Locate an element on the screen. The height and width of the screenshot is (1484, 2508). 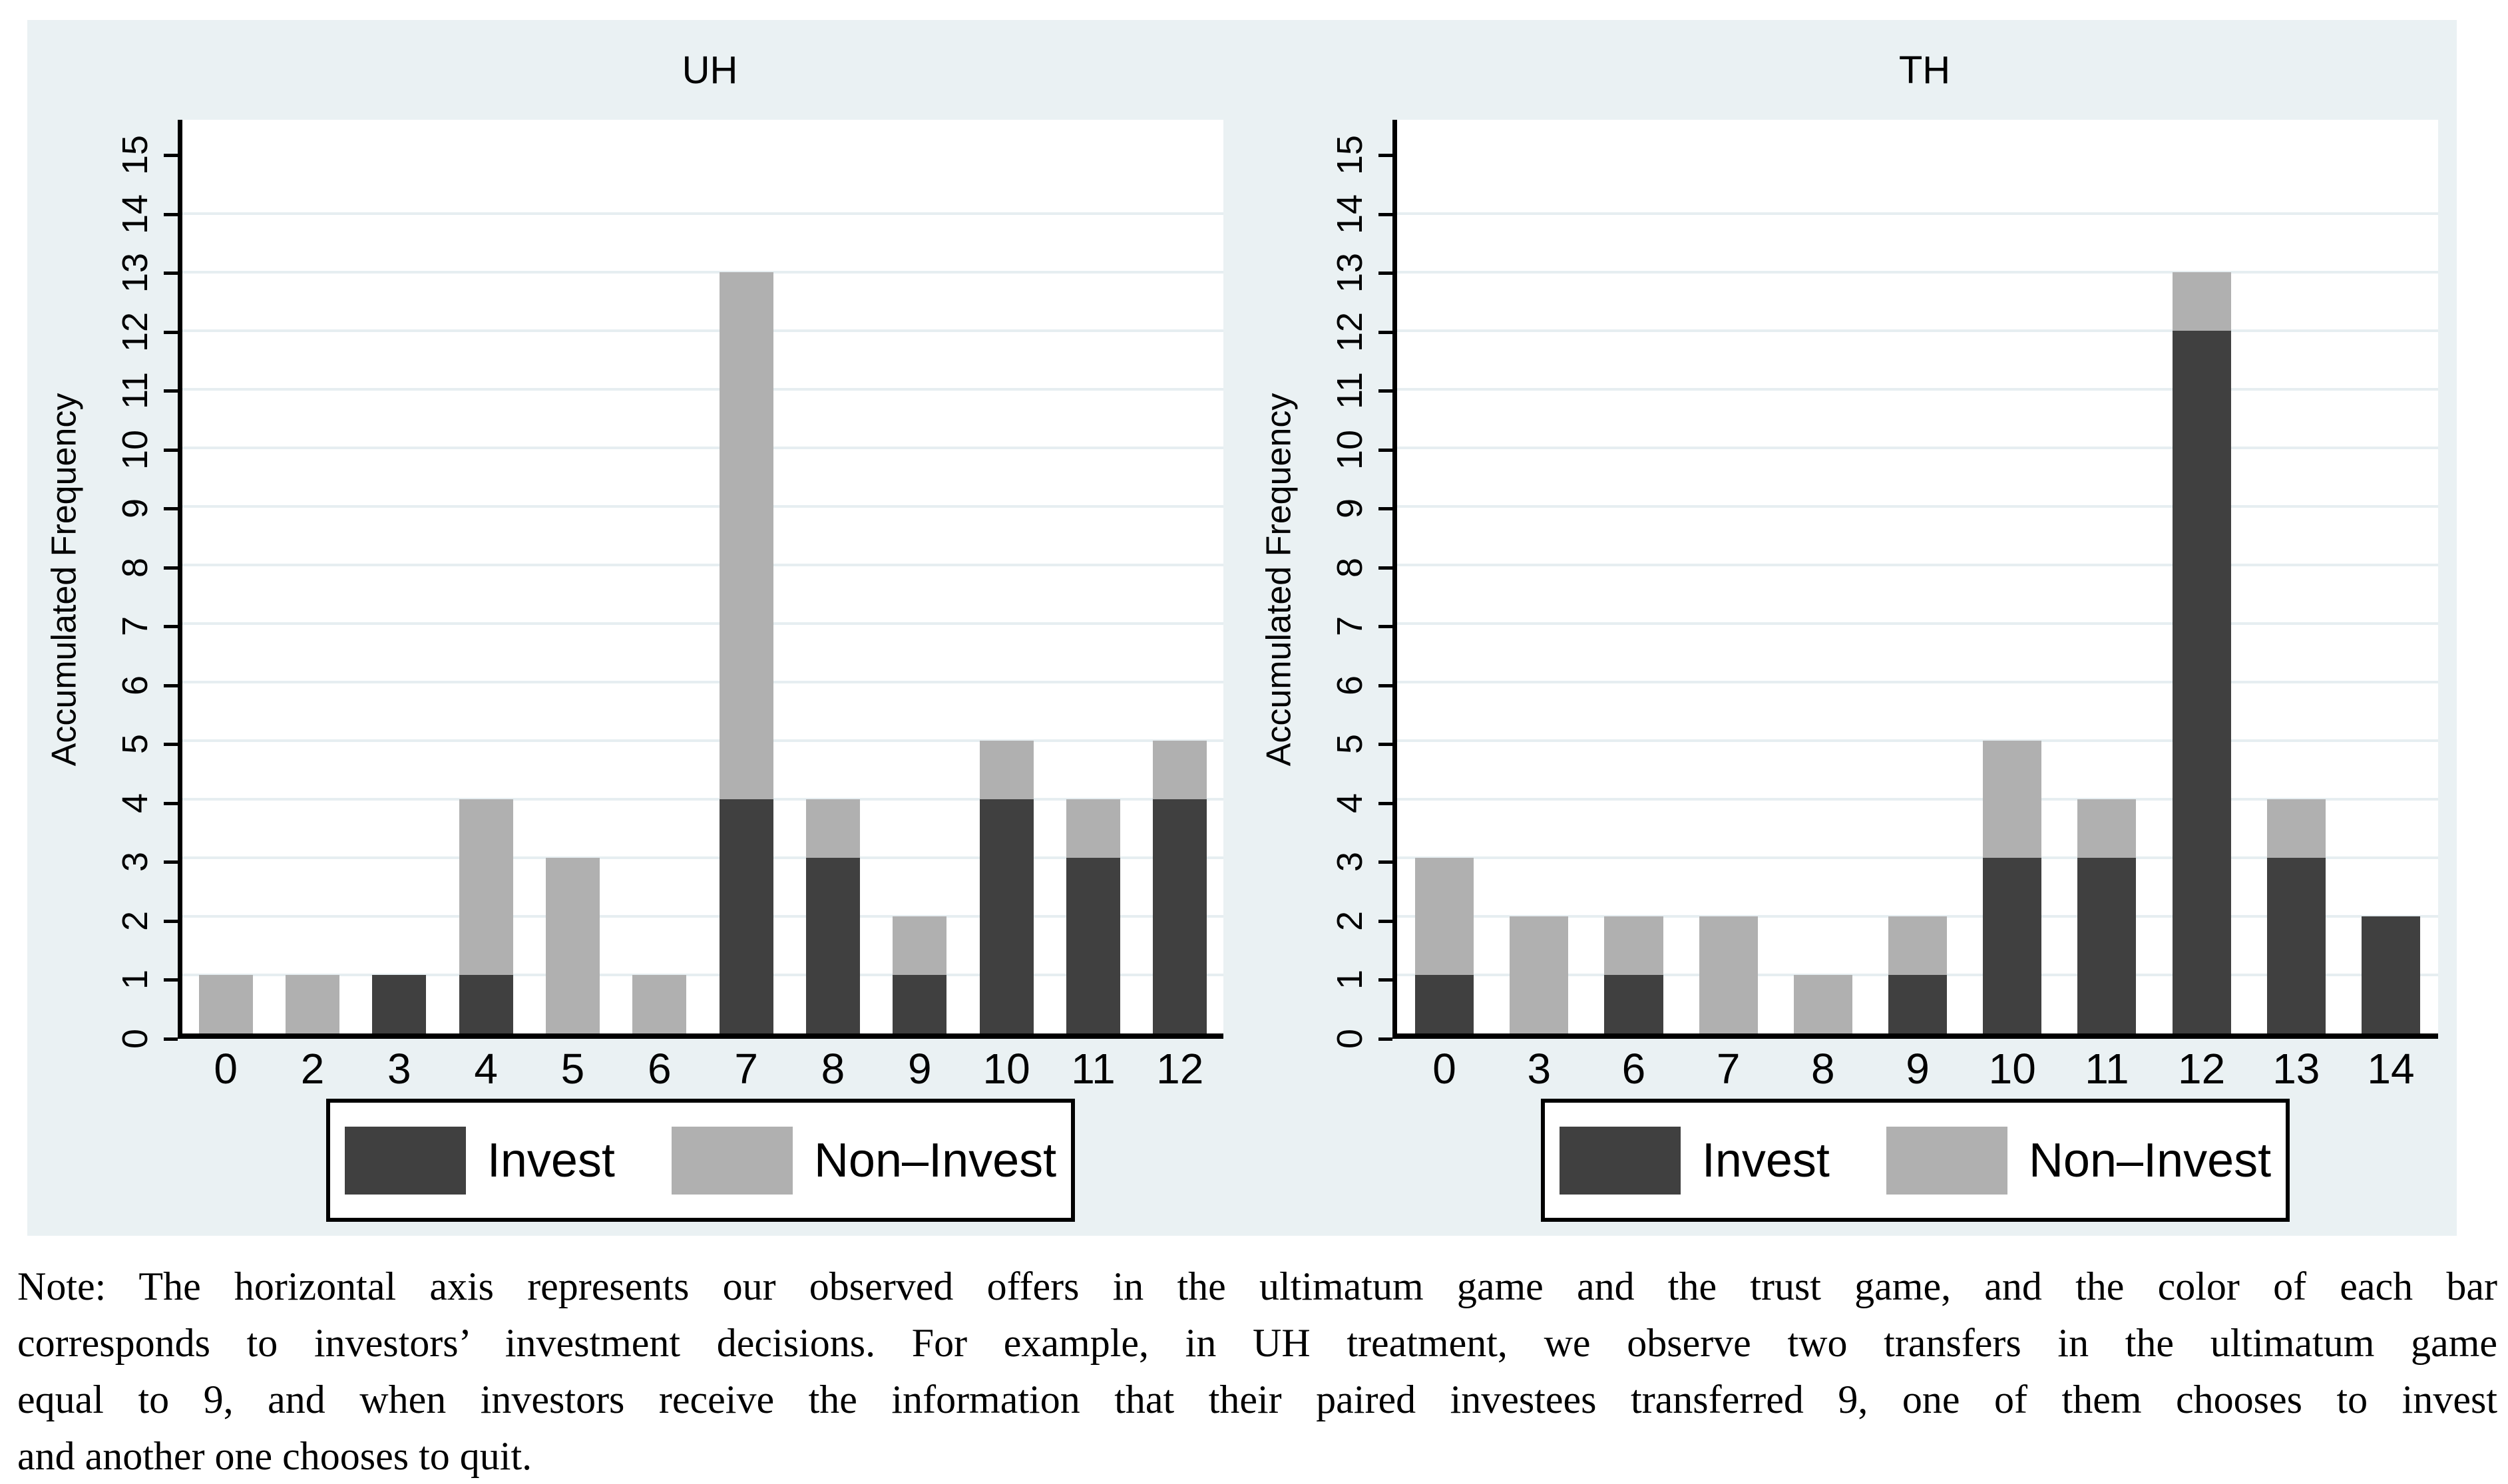
y-tick-label-text: 6 is located at coordinates (1349, 685).